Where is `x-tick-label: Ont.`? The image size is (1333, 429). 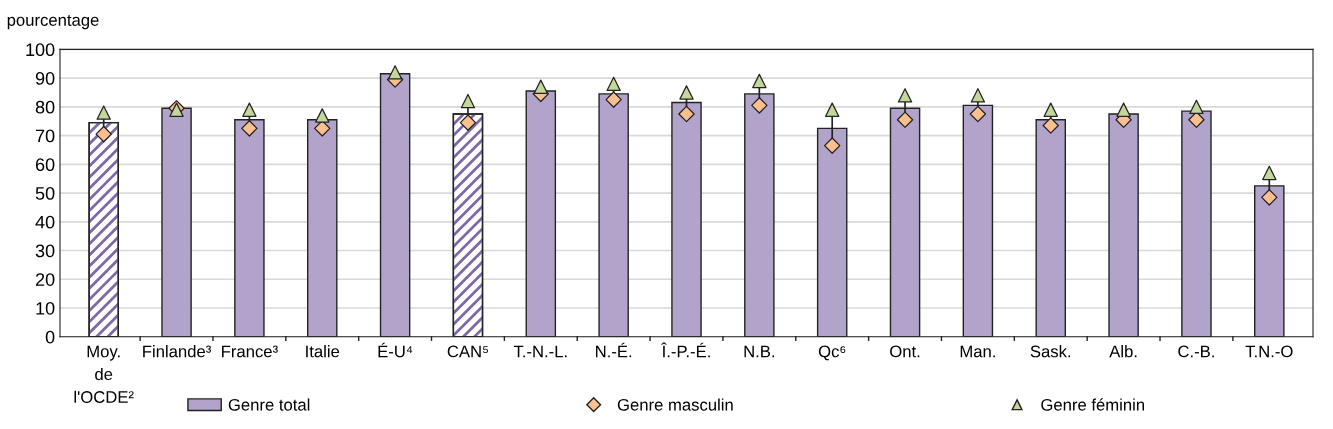 x-tick-label: Ont. is located at coordinates (905, 351).